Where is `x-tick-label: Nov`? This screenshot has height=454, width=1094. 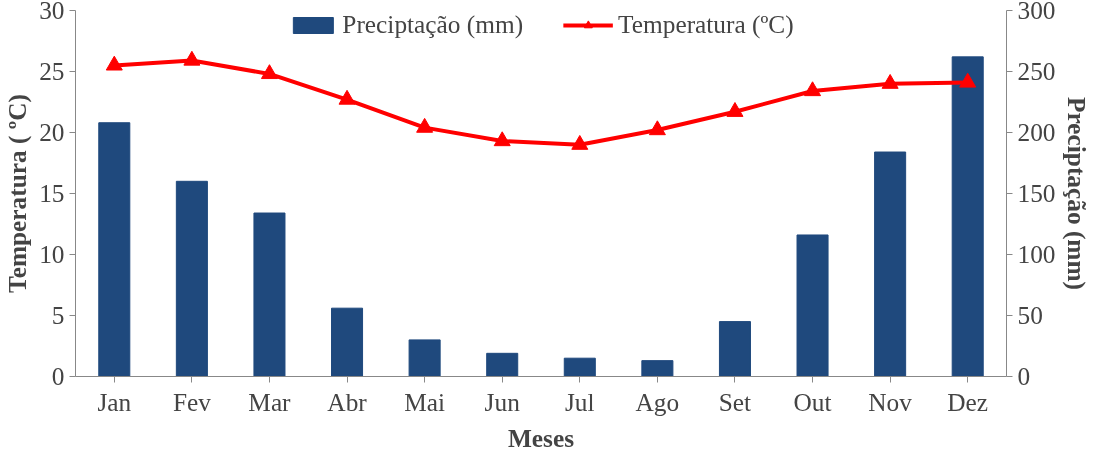
x-tick-label: Nov is located at coordinates (890, 401).